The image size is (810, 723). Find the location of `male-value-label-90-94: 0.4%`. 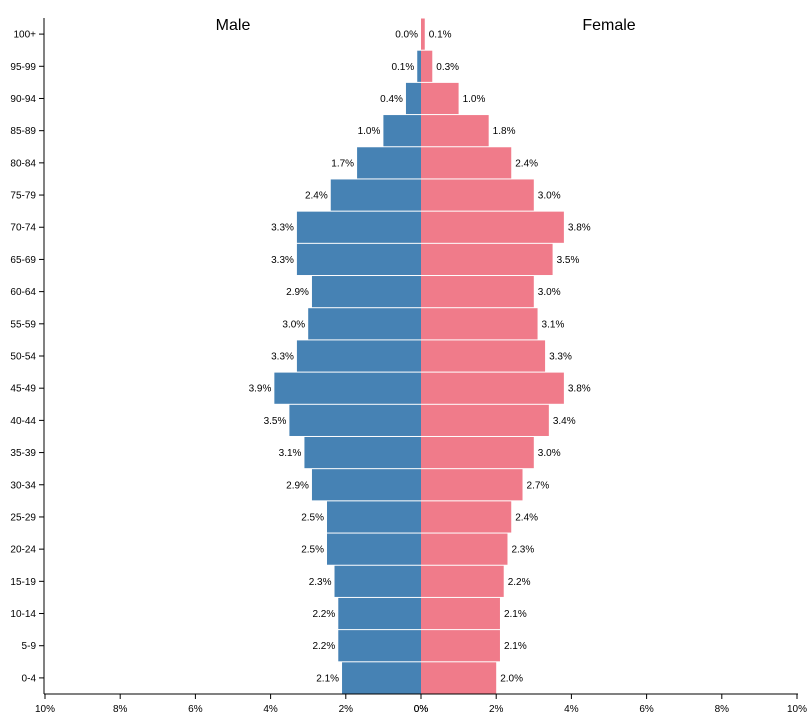

male-value-label-90-94: 0.4% is located at coordinates (391, 99).